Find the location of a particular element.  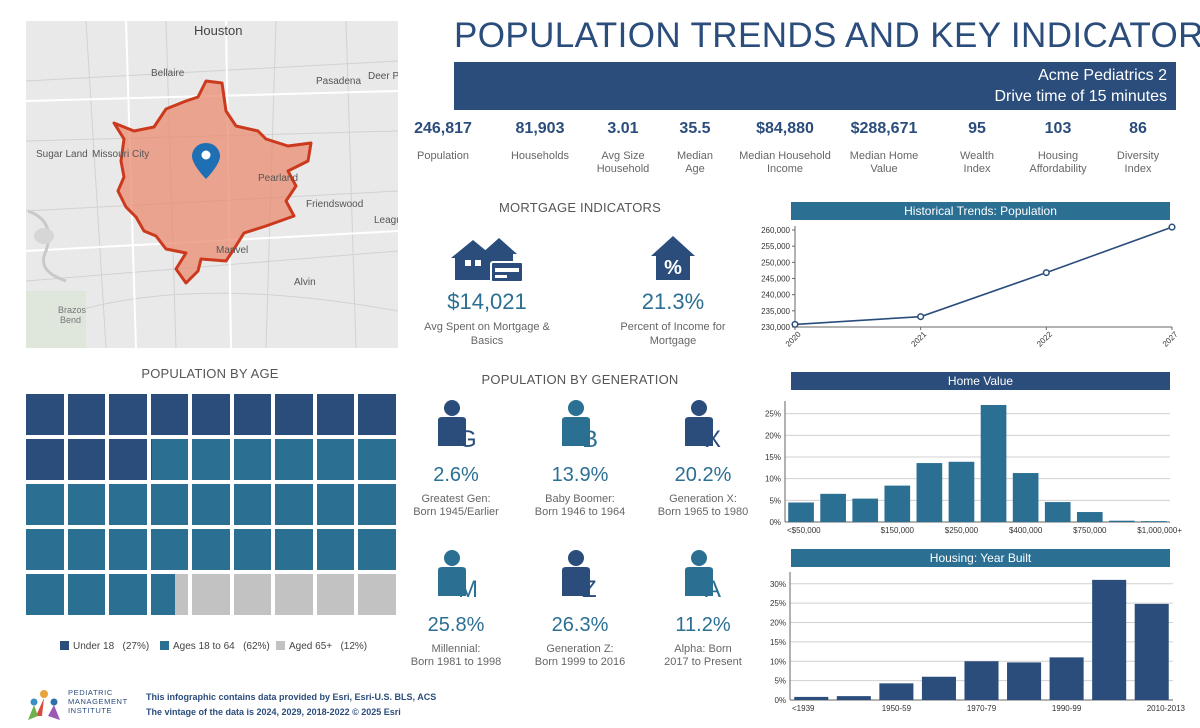

x-tick-label: 2021 is located at coordinates (918, 338).